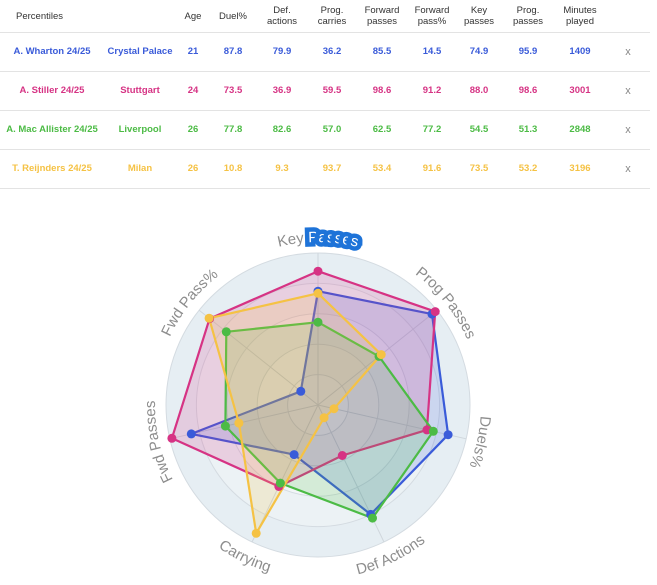 The image size is (657, 585). I want to click on def-actions-value: 36.9, so click(282, 91).